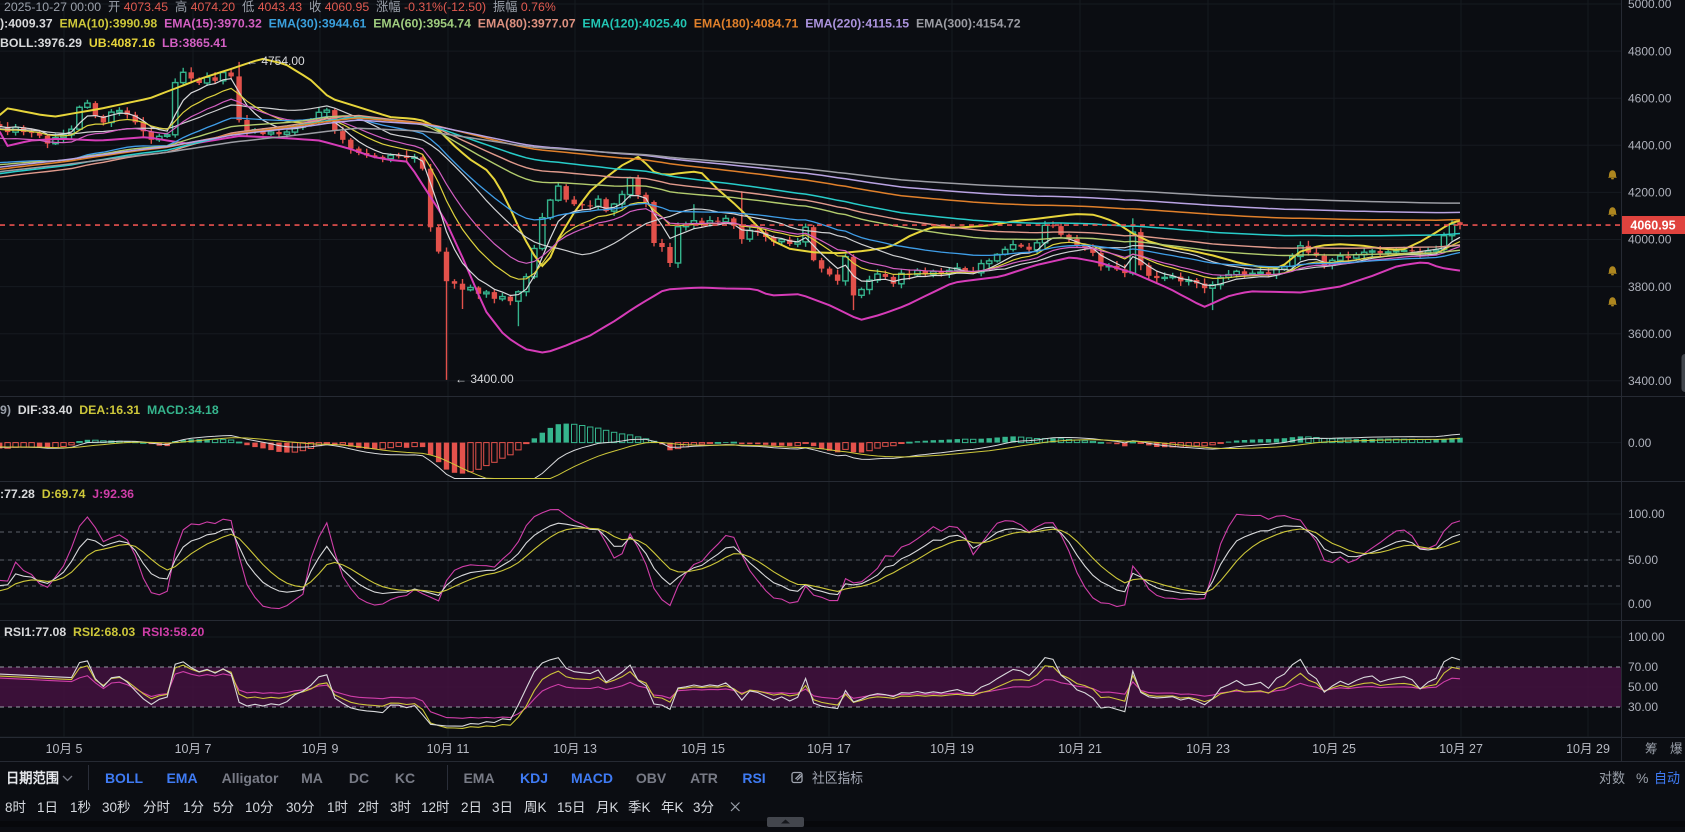 This screenshot has width=1685, height=832. What do you see at coordinates (1650, 381) in the screenshot?
I see `svg-text: 3400.00` at bounding box center [1650, 381].